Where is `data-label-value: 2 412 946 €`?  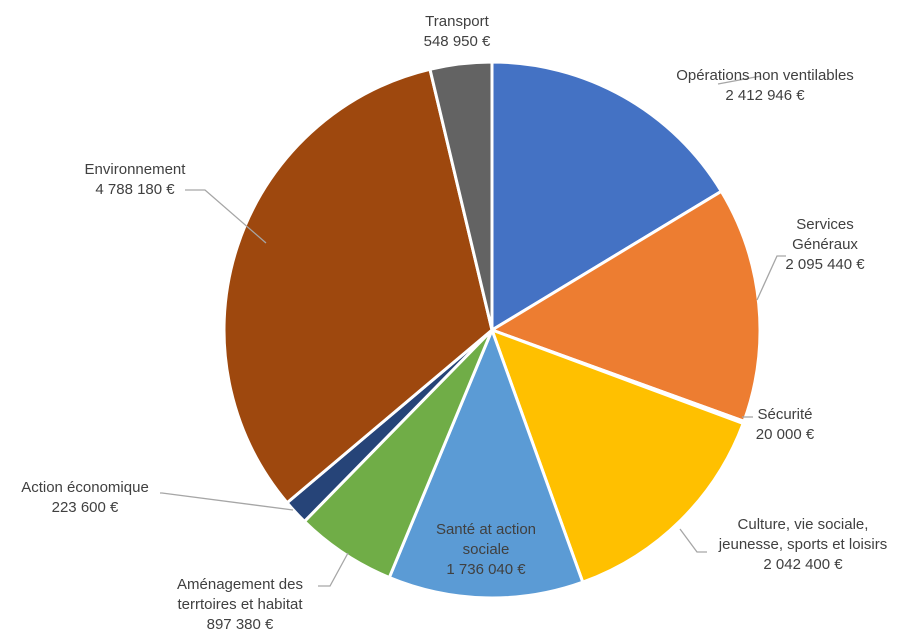 data-label-value: 2 412 946 € is located at coordinates (765, 95).